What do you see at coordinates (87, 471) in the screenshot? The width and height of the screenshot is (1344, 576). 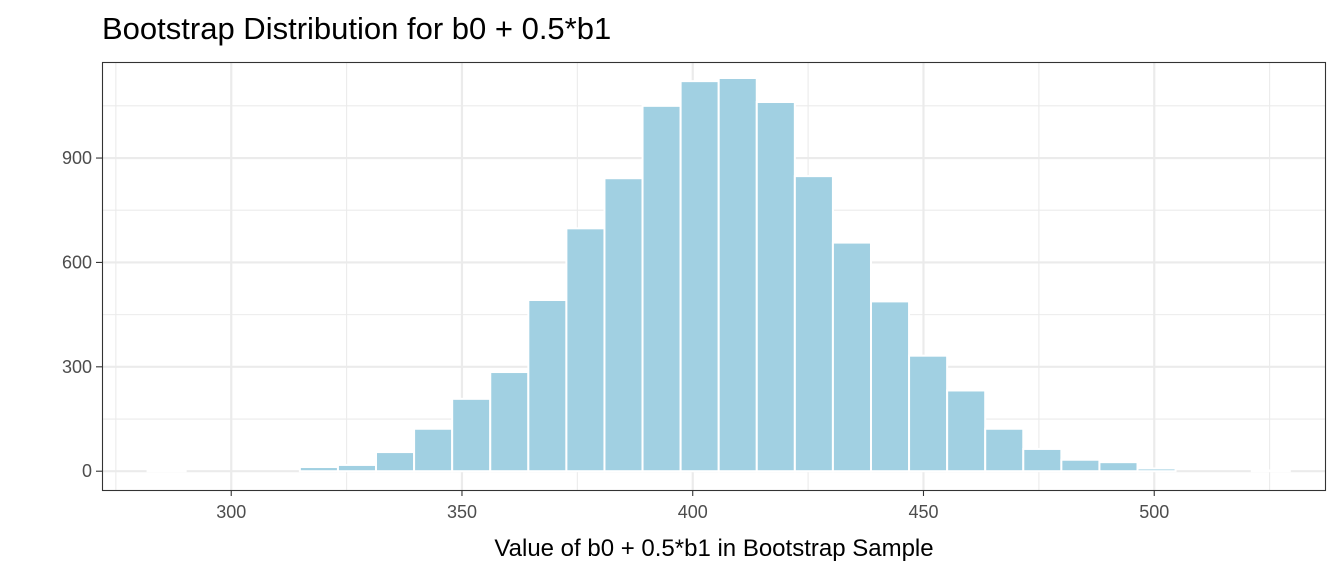 I see `y-tick-label: 0` at bounding box center [87, 471].